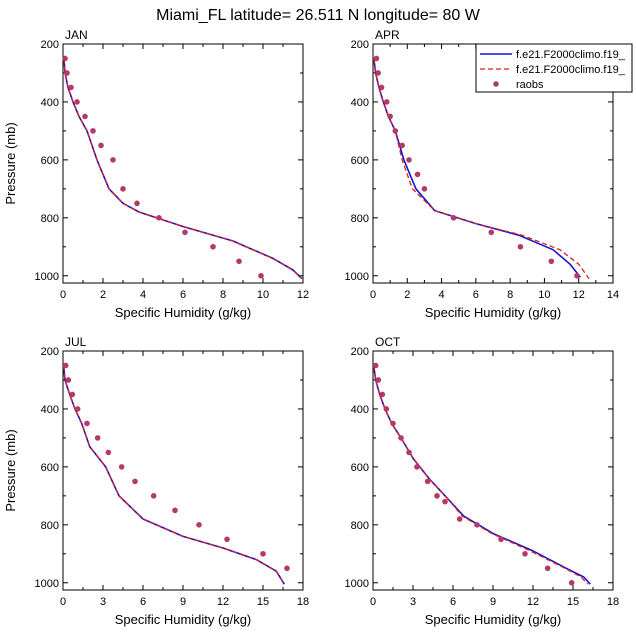 Image resolution: width=636 pixels, height=639 pixels. What do you see at coordinates (510, 295) in the screenshot?
I see `x-tick-label: 8` at bounding box center [510, 295].